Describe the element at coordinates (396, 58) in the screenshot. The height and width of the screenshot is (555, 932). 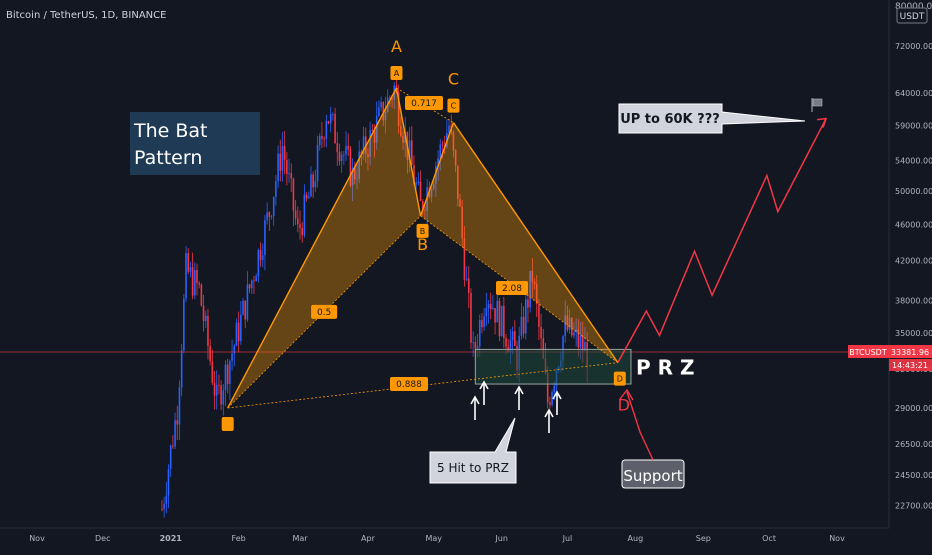
I see `pattern-point-a: AA` at that location.